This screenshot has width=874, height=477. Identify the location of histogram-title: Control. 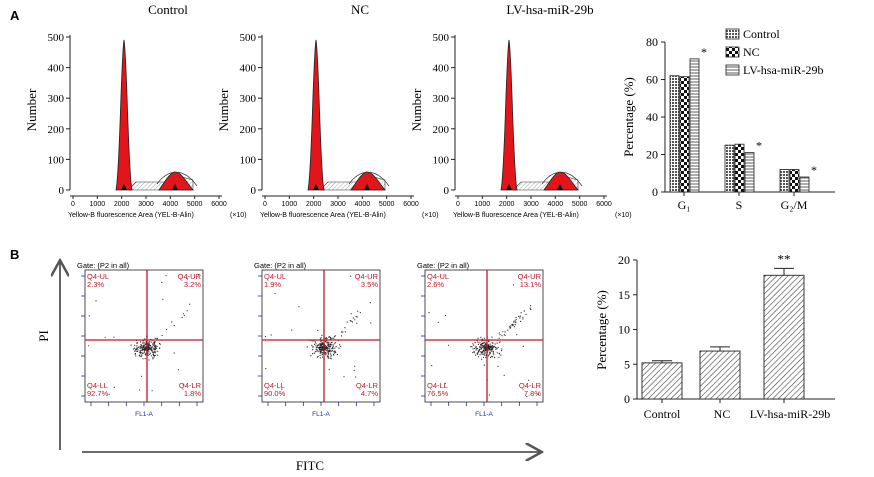
(168, 9).